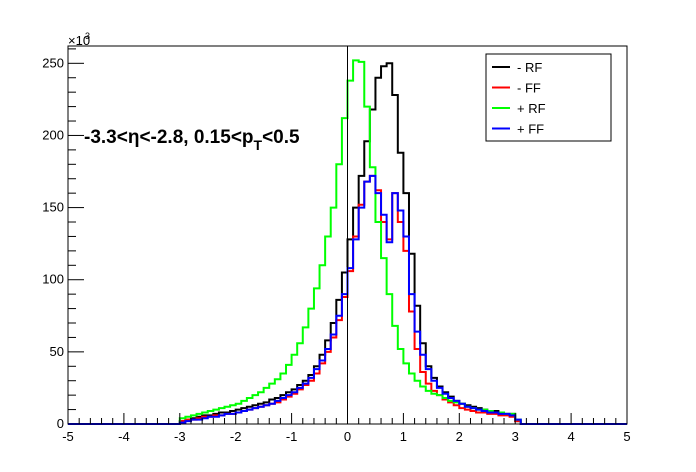 This screenshot has height=472, width=696. Describe the element at coordinates (459, 436) in the screenshot. I see `x-tick-label: 2` at that location.